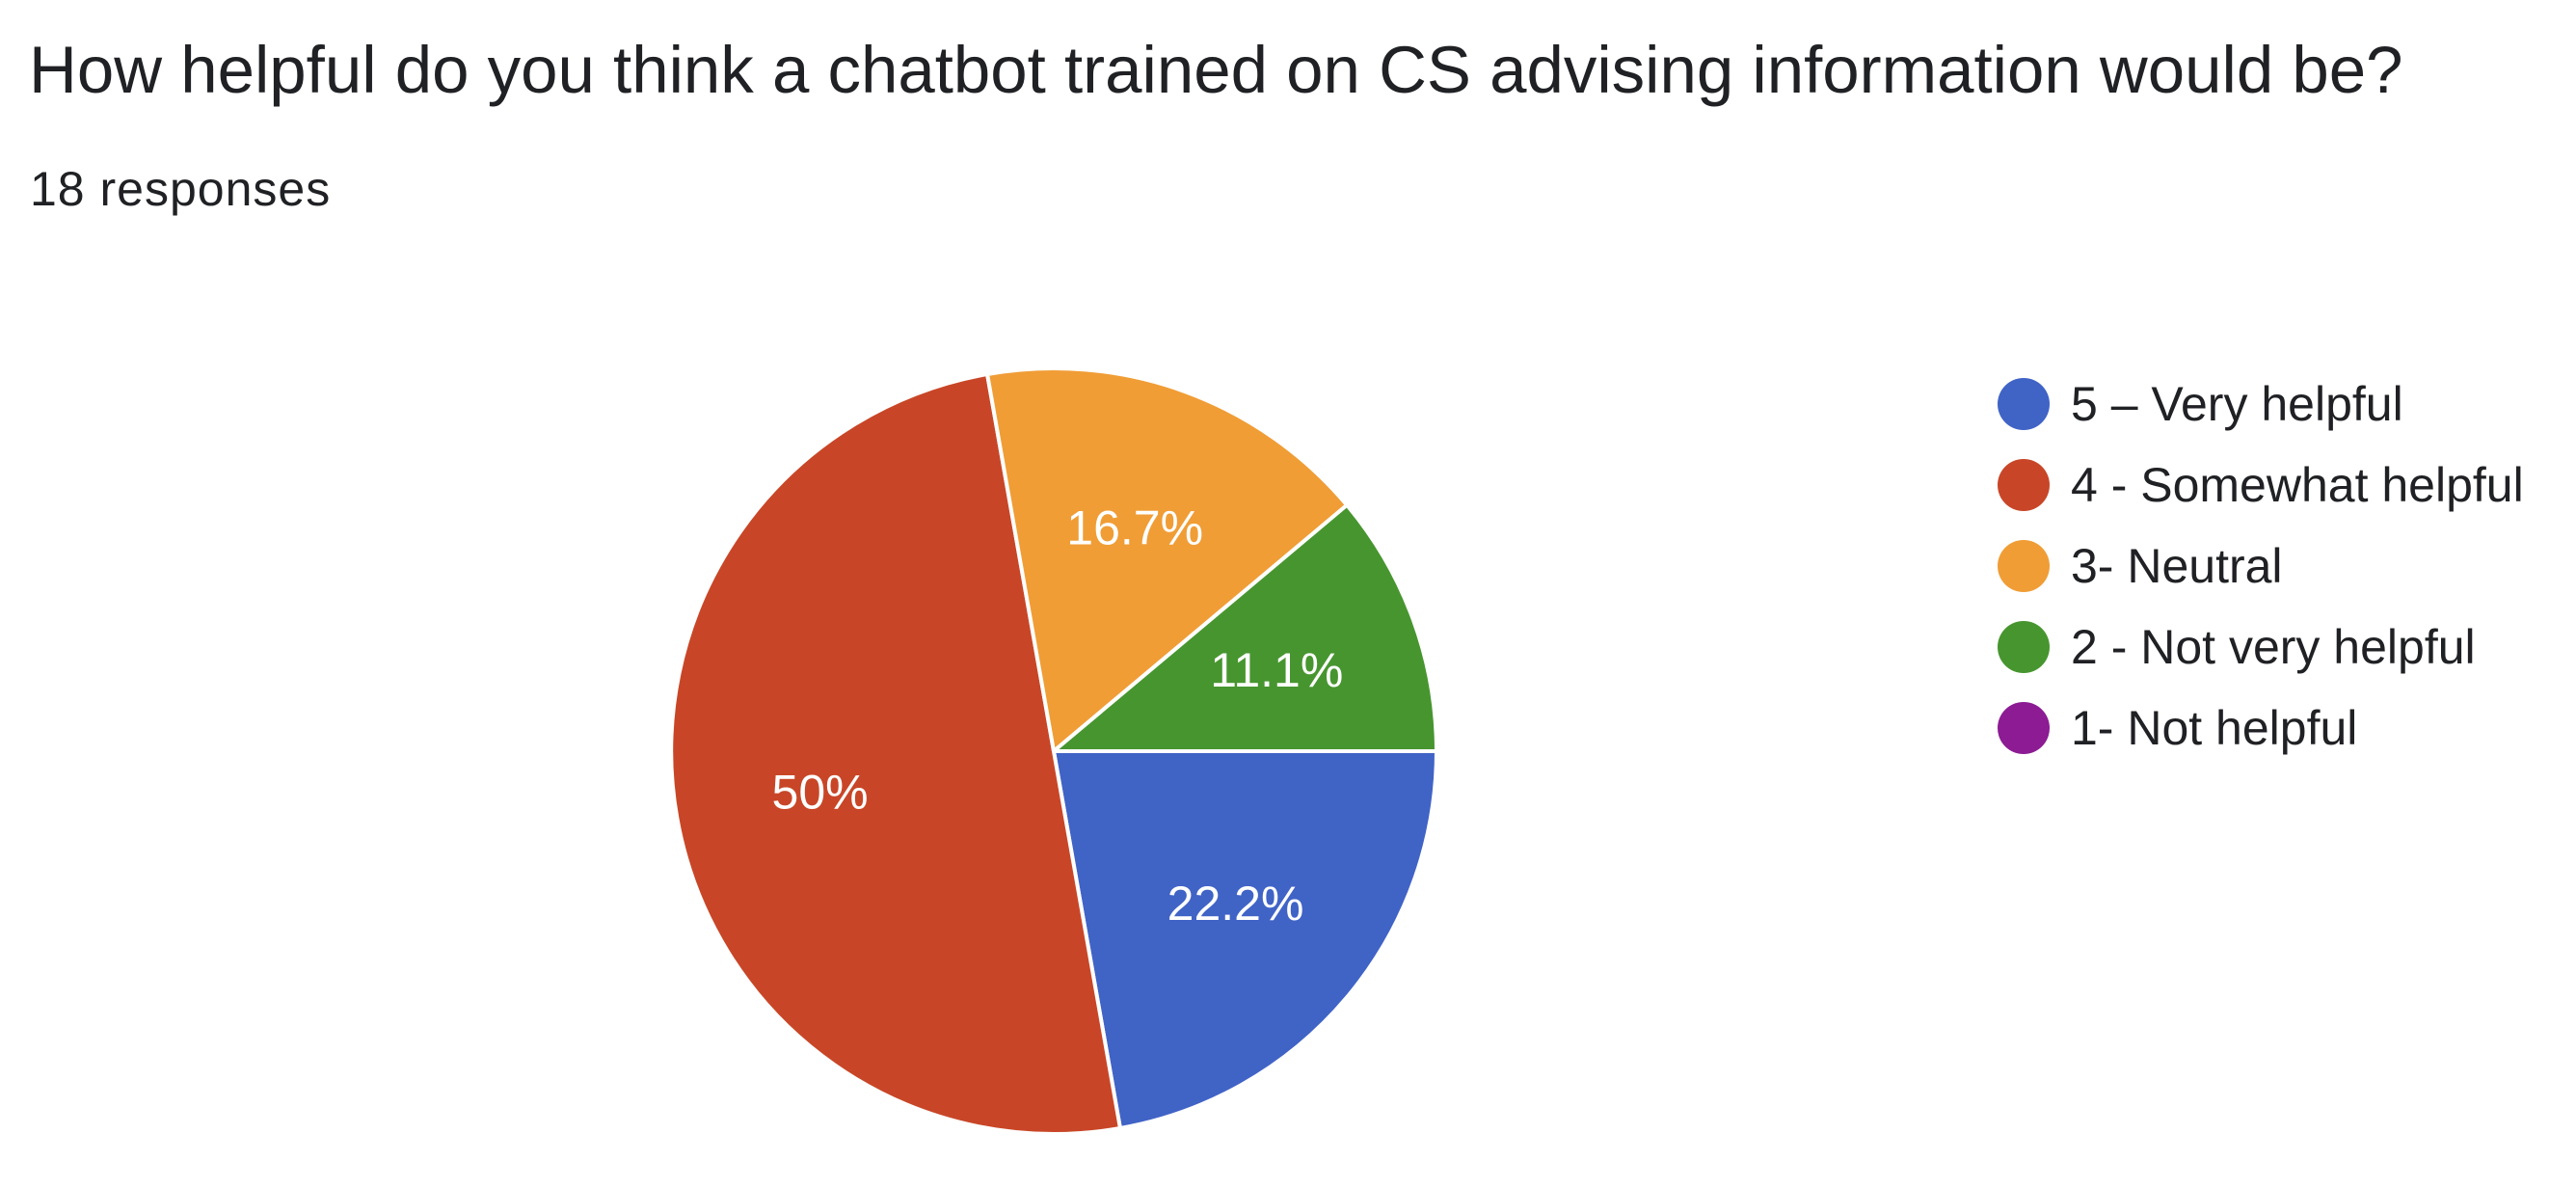 Image resolution: width=2576 pixels, height=1188 pixels. Describe the element at coordinates (821, 793) in the screenshot. I see `pie-slice-label: 50%` at that location.